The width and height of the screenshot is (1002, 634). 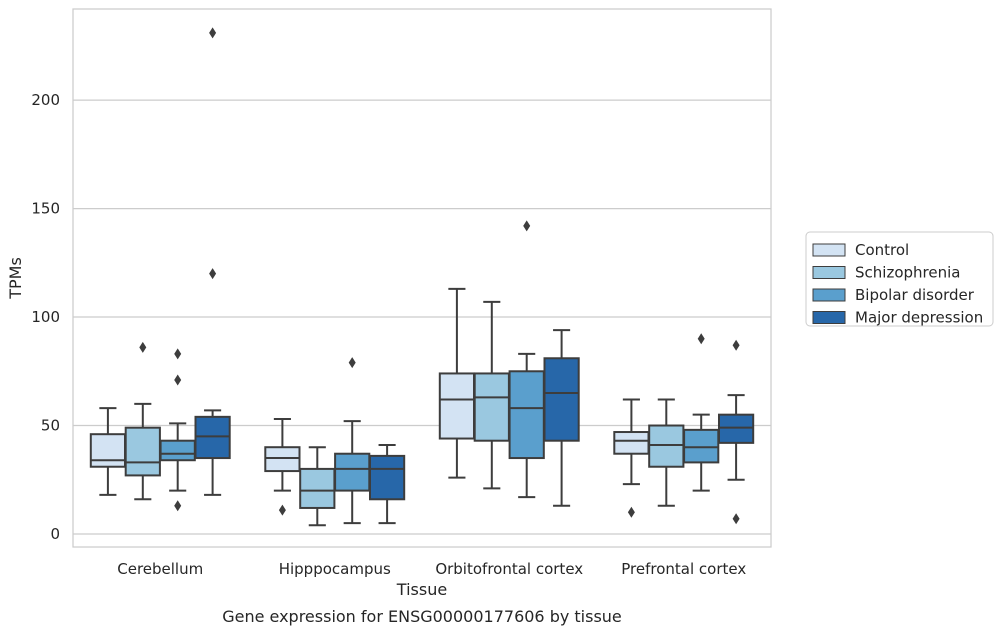 What do you see at coordinates (907, 273) in the screenshot?
I see `legend-label: Schizophrenia` at bounding box center [907, 273].